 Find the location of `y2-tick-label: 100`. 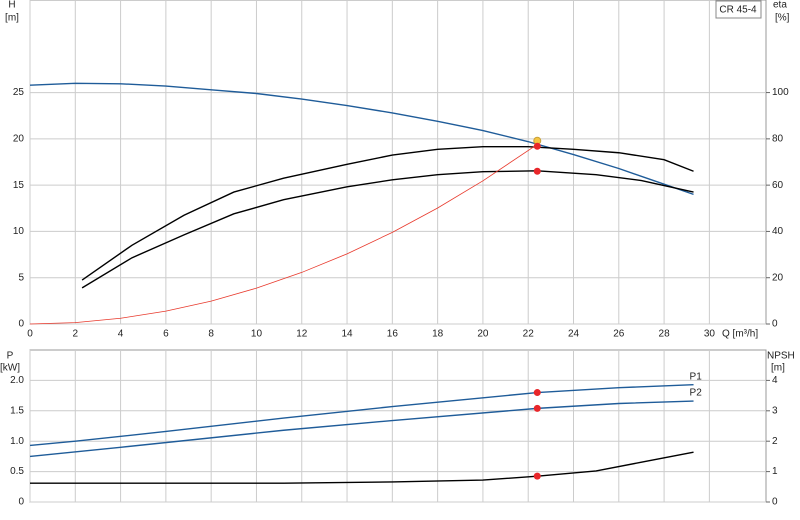

y2-tick-label: 100 is located at coordinates (780, 92).